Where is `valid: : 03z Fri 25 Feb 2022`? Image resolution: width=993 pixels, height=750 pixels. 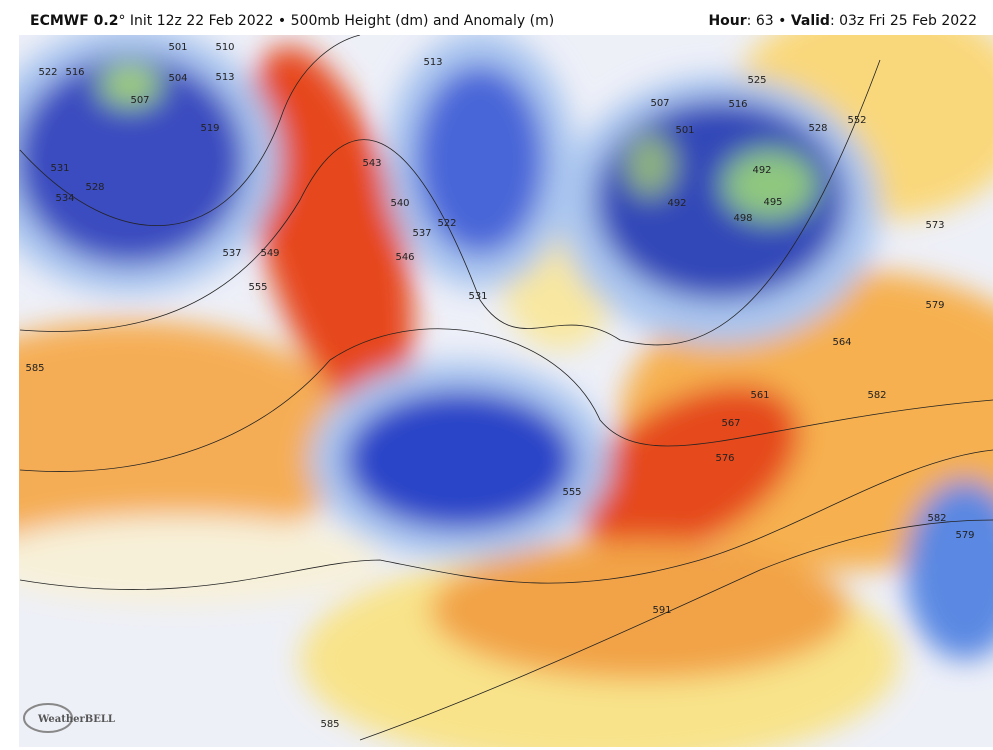 valid: : 03z Fri 25 Feb 2022 is located at coordinates (903, 21).